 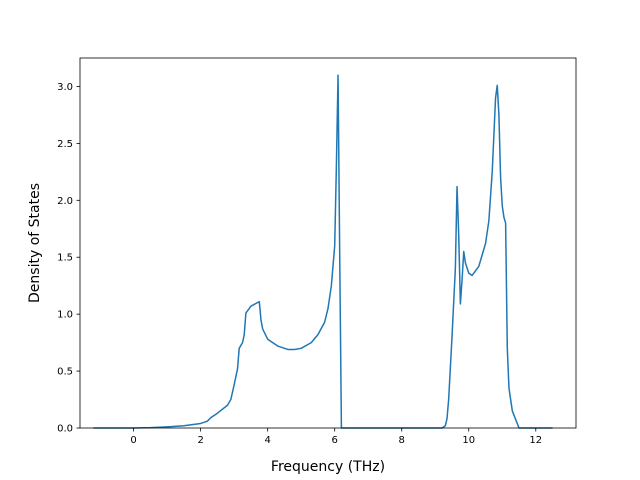 I want to click on x-tick-label: 10, so click(x=468, y=440).